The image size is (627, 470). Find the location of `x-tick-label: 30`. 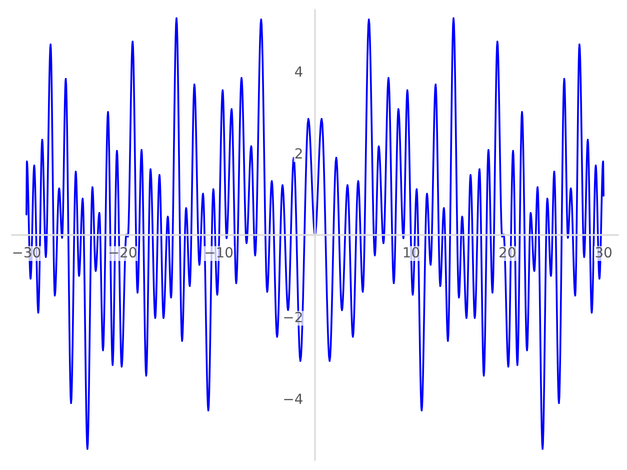

x-tick-label: 30 is located at coordinates (604, 252).